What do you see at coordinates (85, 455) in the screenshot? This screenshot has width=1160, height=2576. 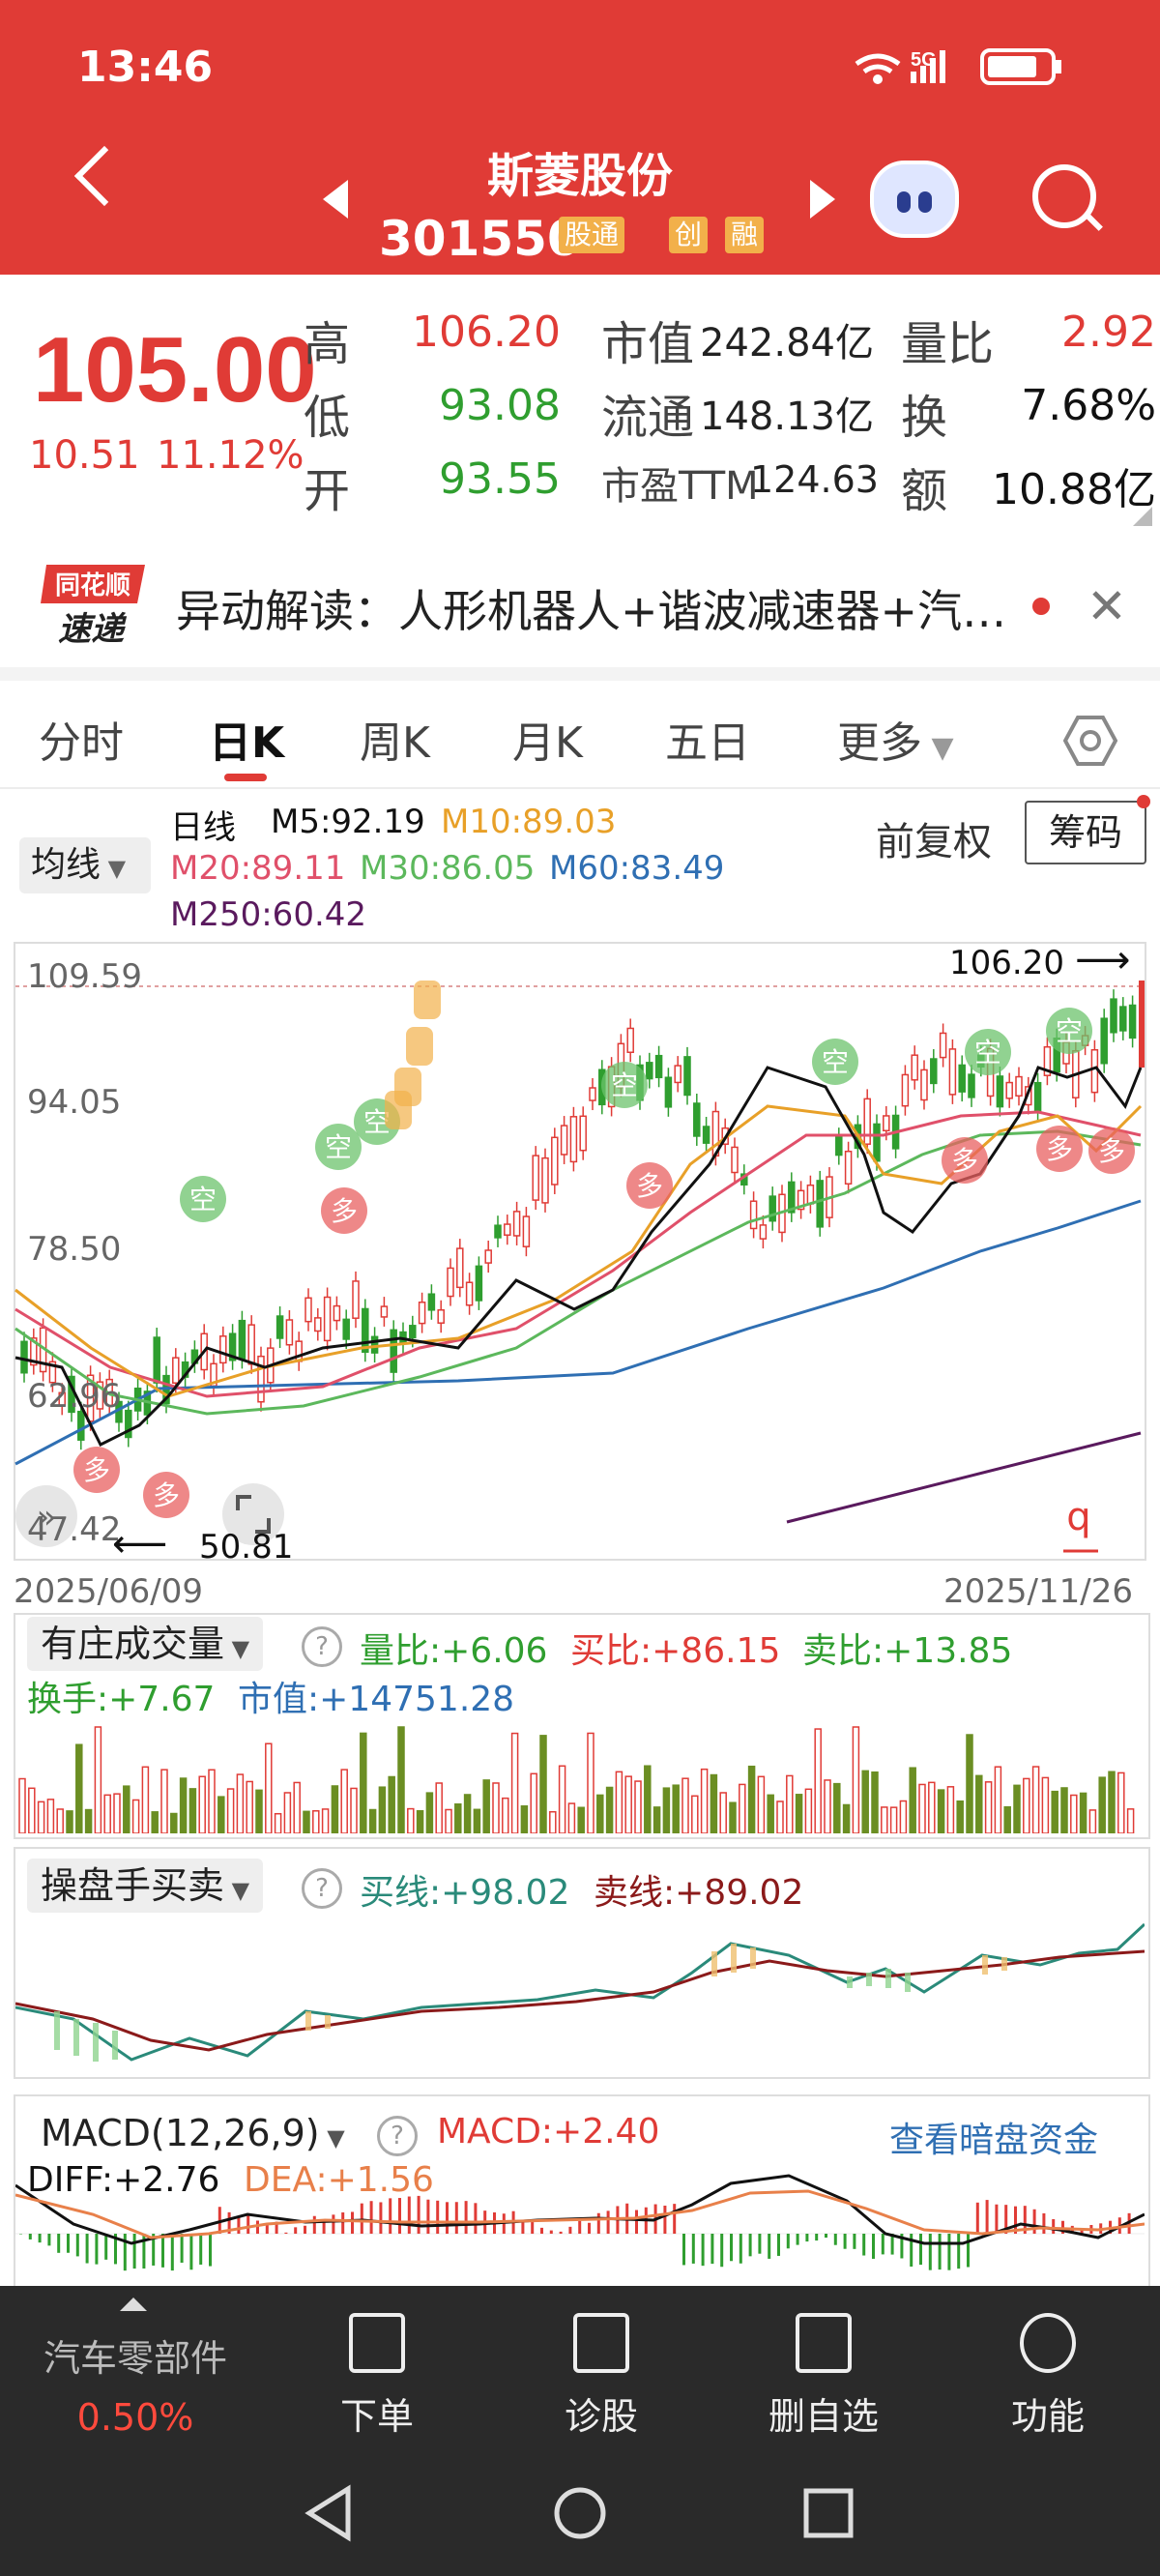 I see `price-change: 10.51` at bounding box center [85, 455].